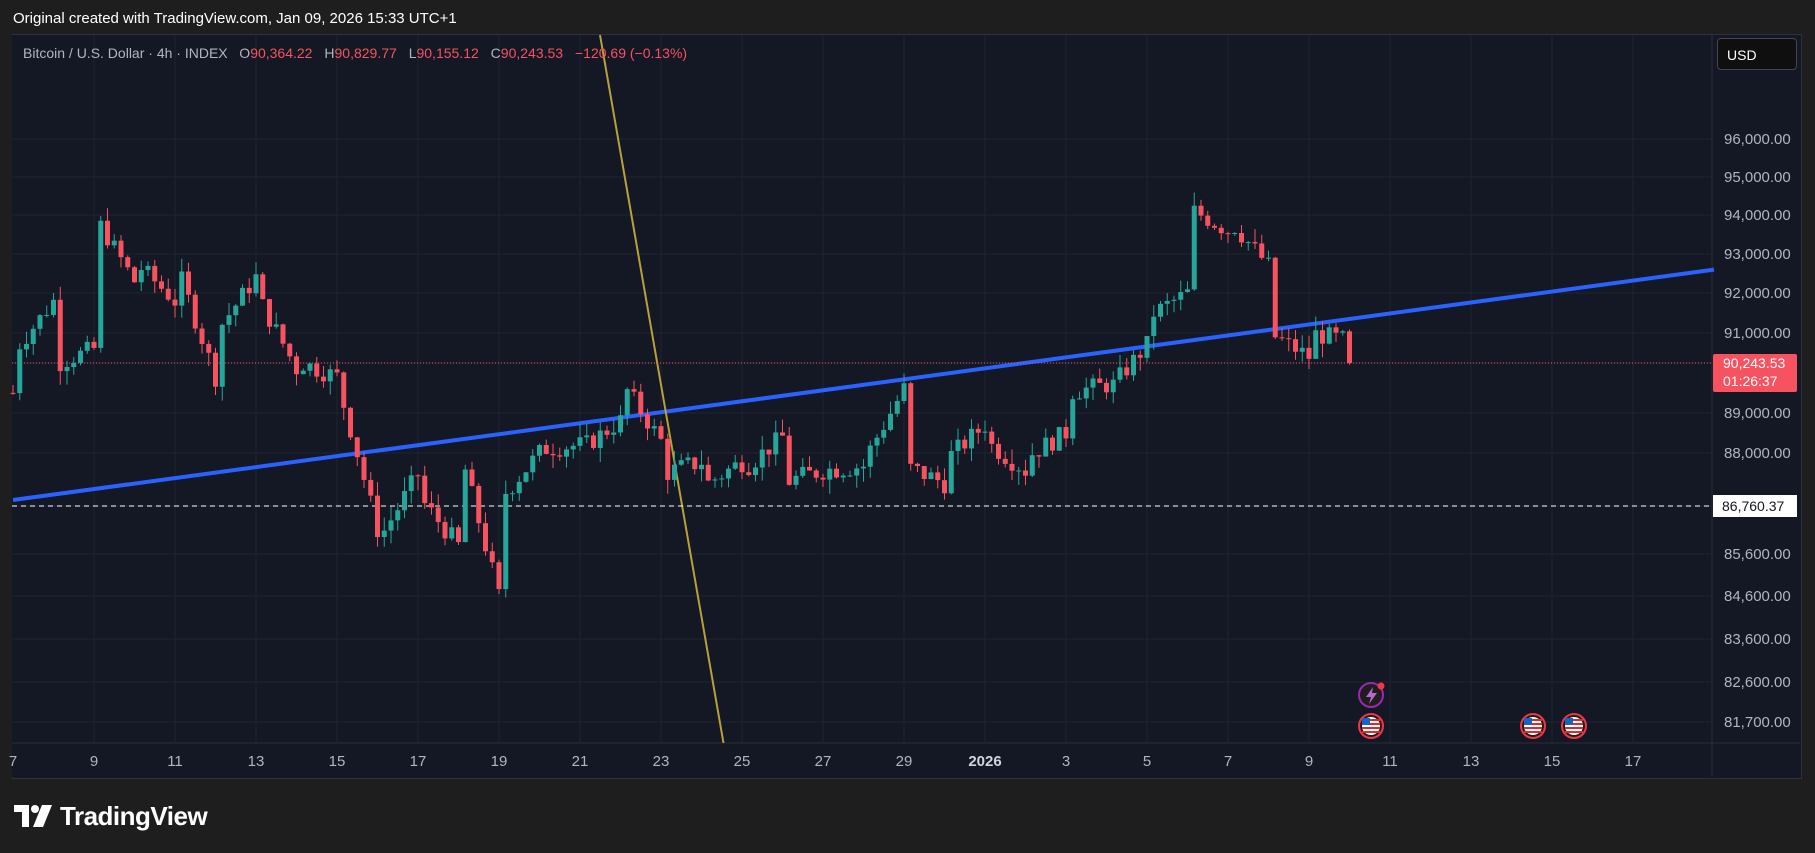  What do you see at coordinates (245, 53) in the screenshot?
I see `open-label: O` at bounding box center [245, 53].